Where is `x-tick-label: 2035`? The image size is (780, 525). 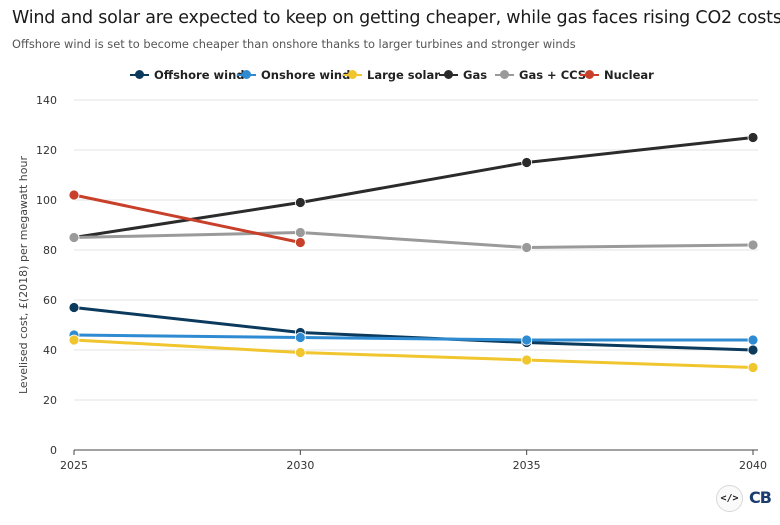 x-tick-label: 2035 is located at coordinates (527, 465).